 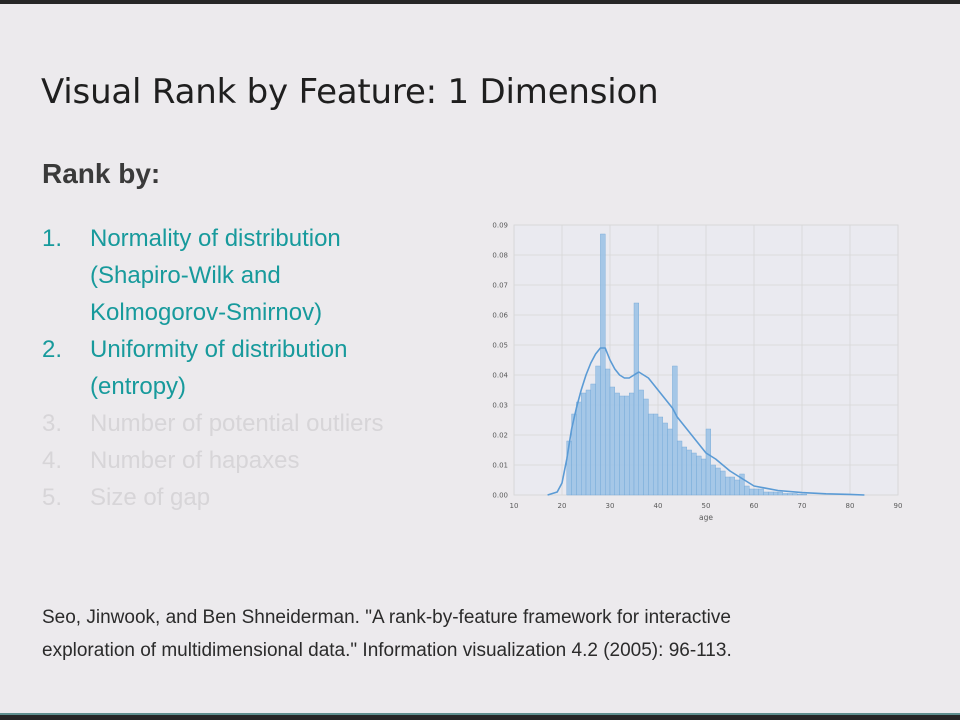 I want to click on y-tick-label: 0.04, so click(x=500, y=376).